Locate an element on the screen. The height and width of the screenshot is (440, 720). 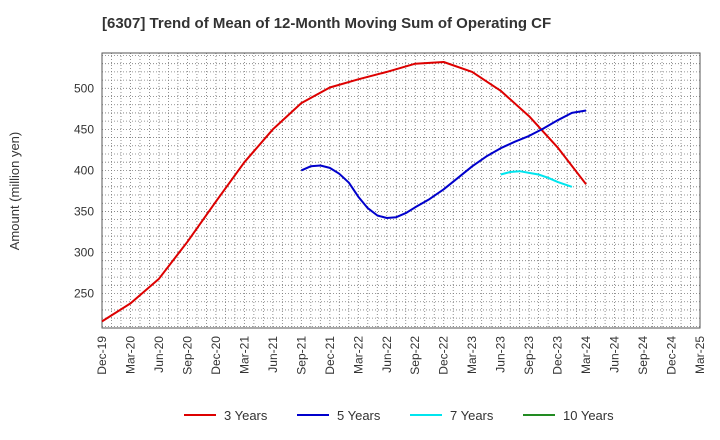
y-tick-label: 250 is located at coordinates (84, 294).